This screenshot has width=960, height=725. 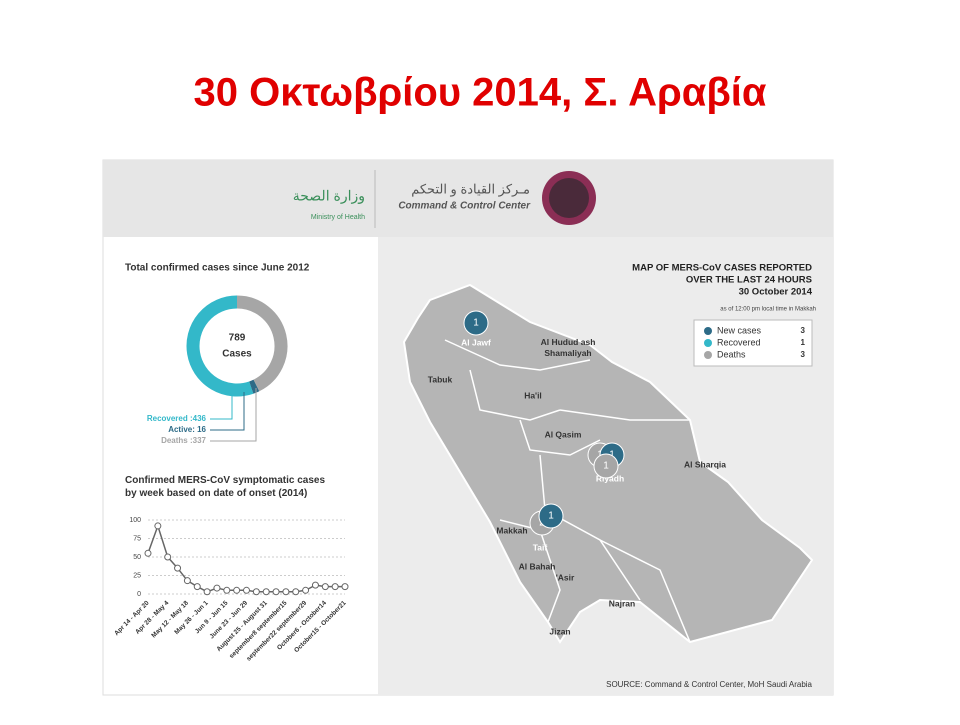 I want to click on region-label: Riyadh, so click(x=610, y=478).